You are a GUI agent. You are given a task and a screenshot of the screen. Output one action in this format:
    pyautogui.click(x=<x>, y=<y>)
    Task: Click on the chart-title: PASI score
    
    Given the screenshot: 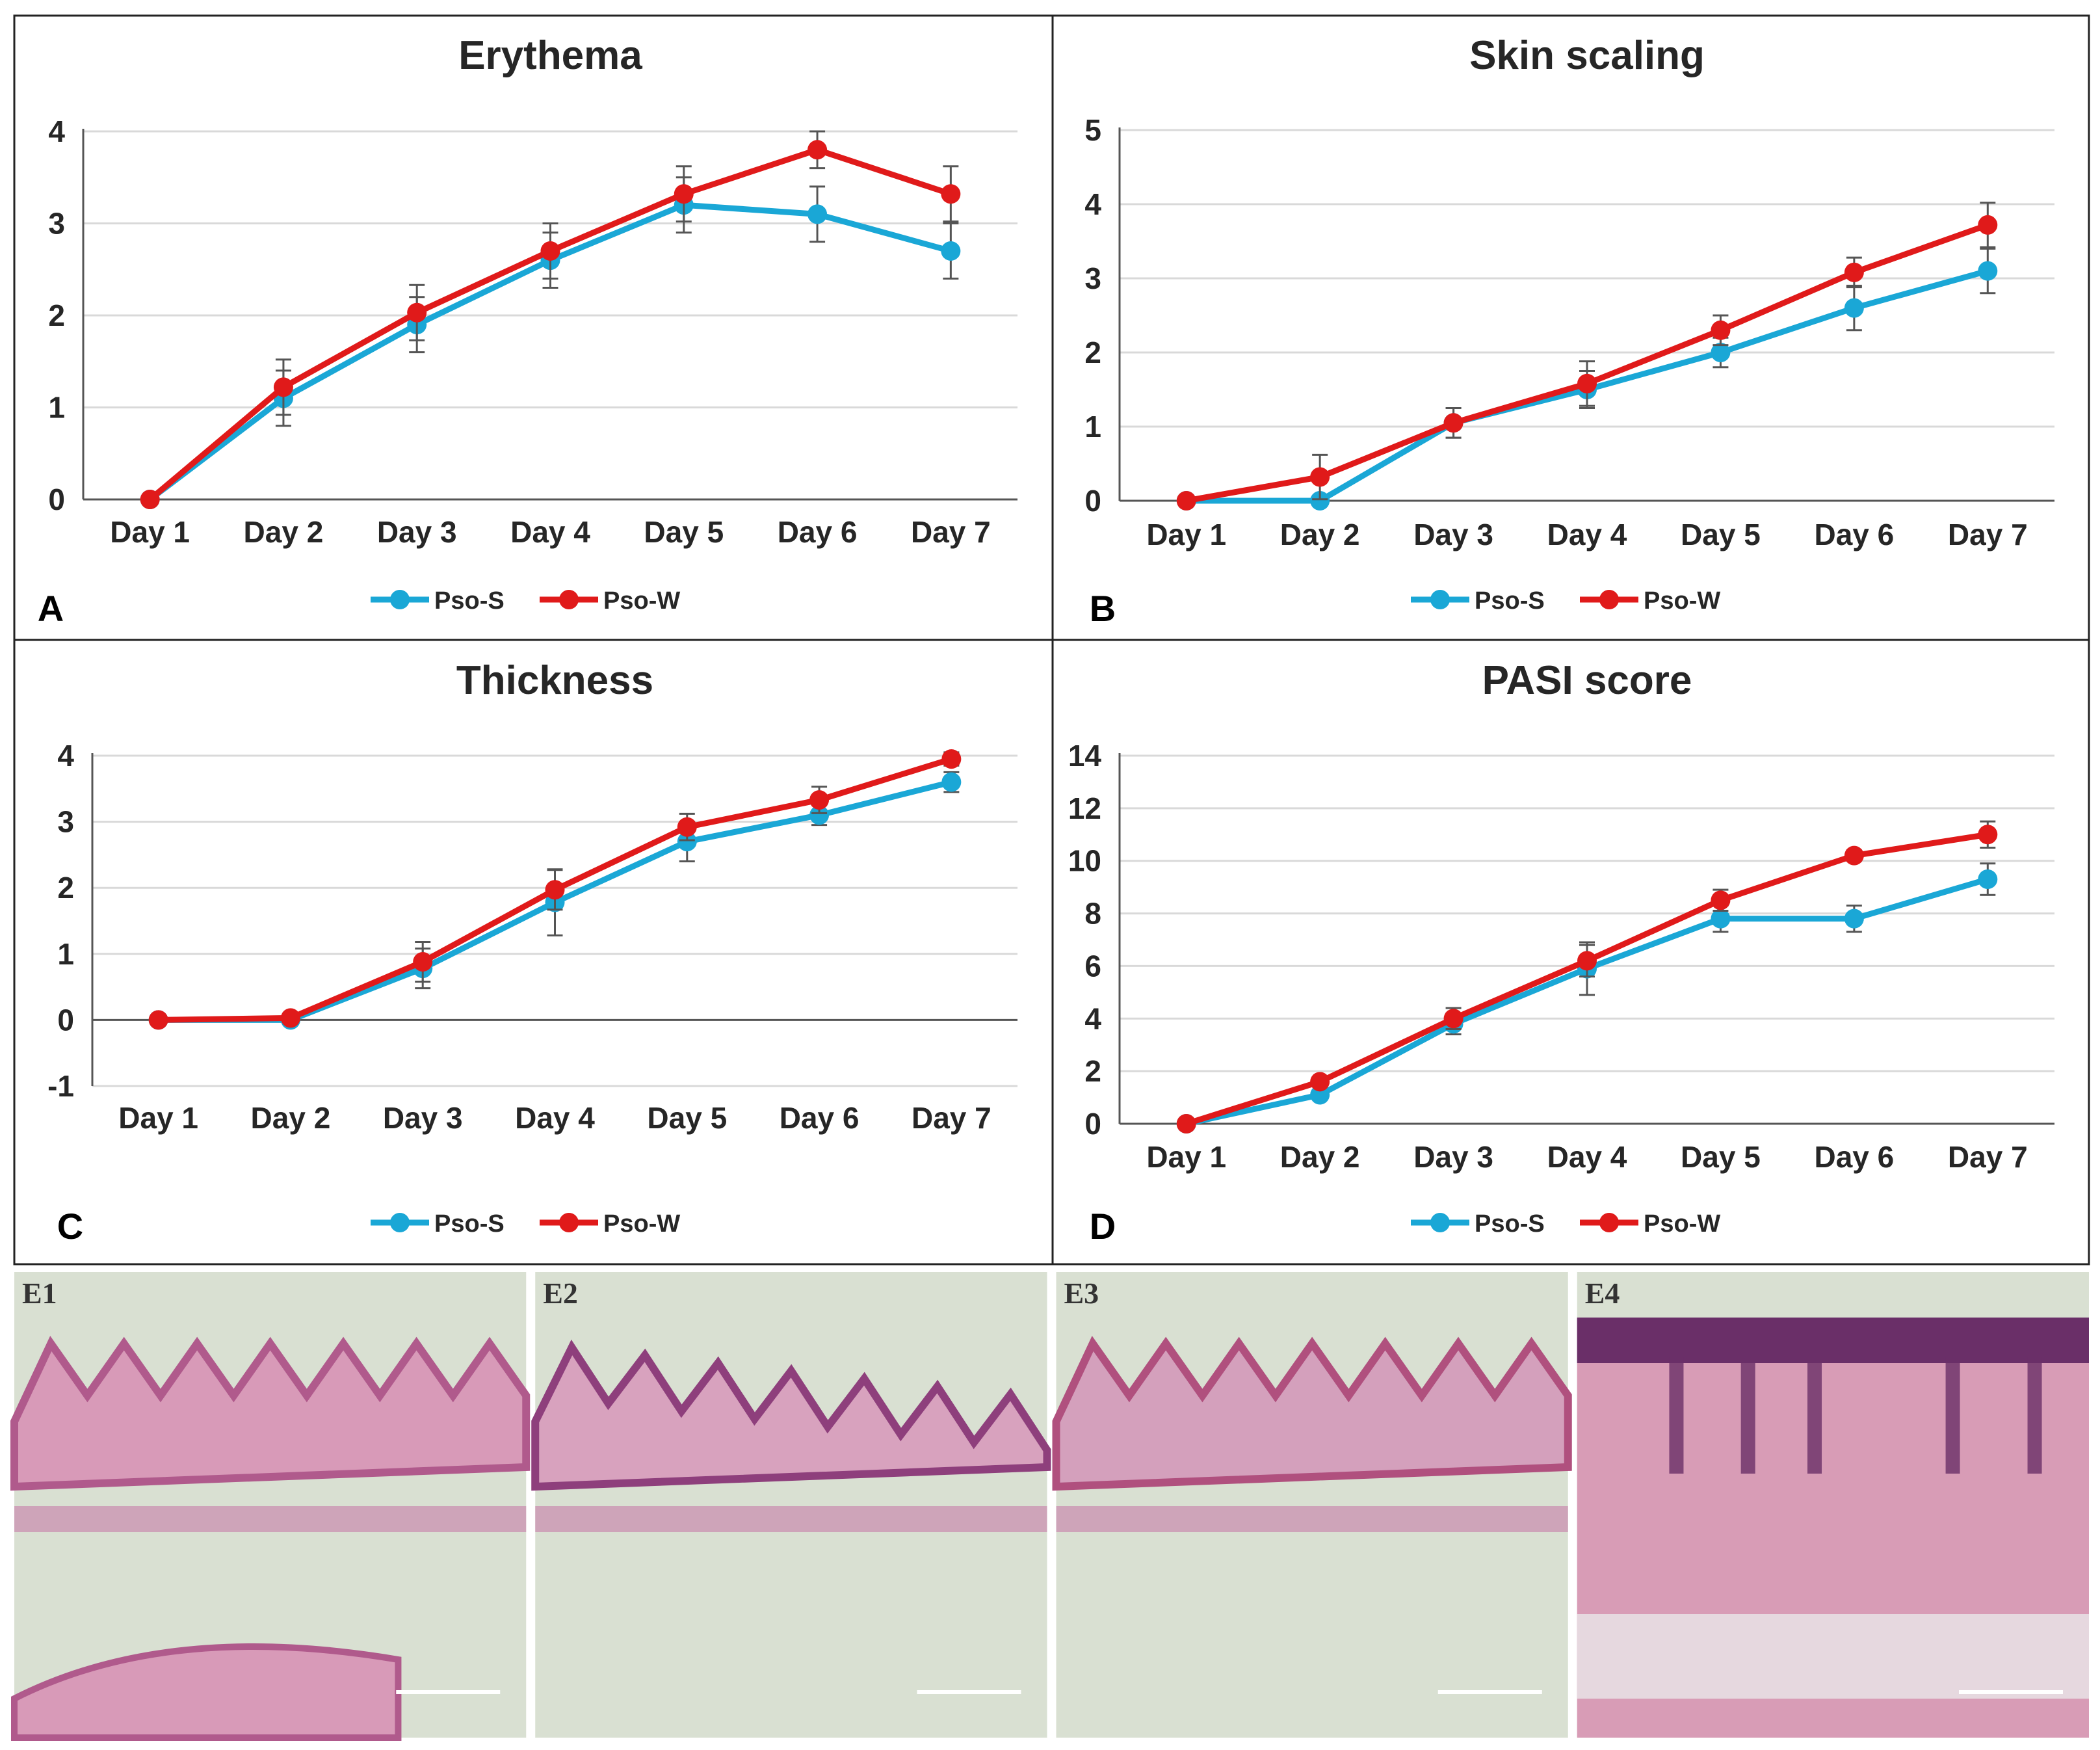 What is the action you would take?
    pyautogui.click(x=1587, y=680)
    